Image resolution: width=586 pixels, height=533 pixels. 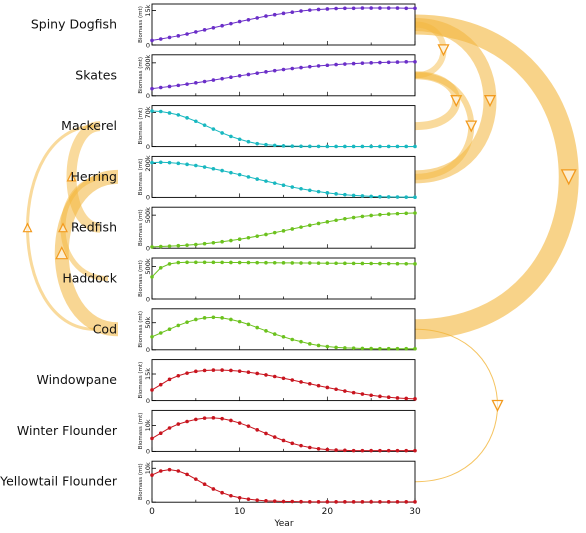 I want to click on species-label: Mackerel, so click(x=89, y=125).